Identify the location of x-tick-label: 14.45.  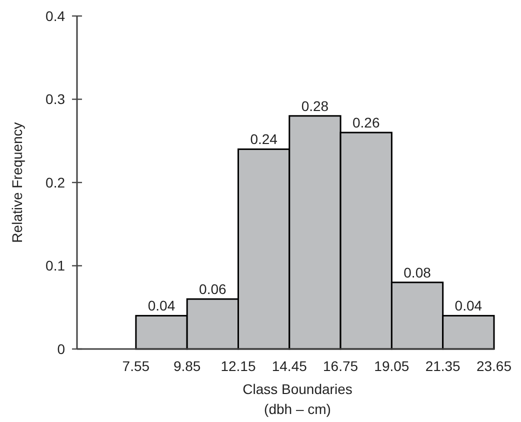
(290, 366).